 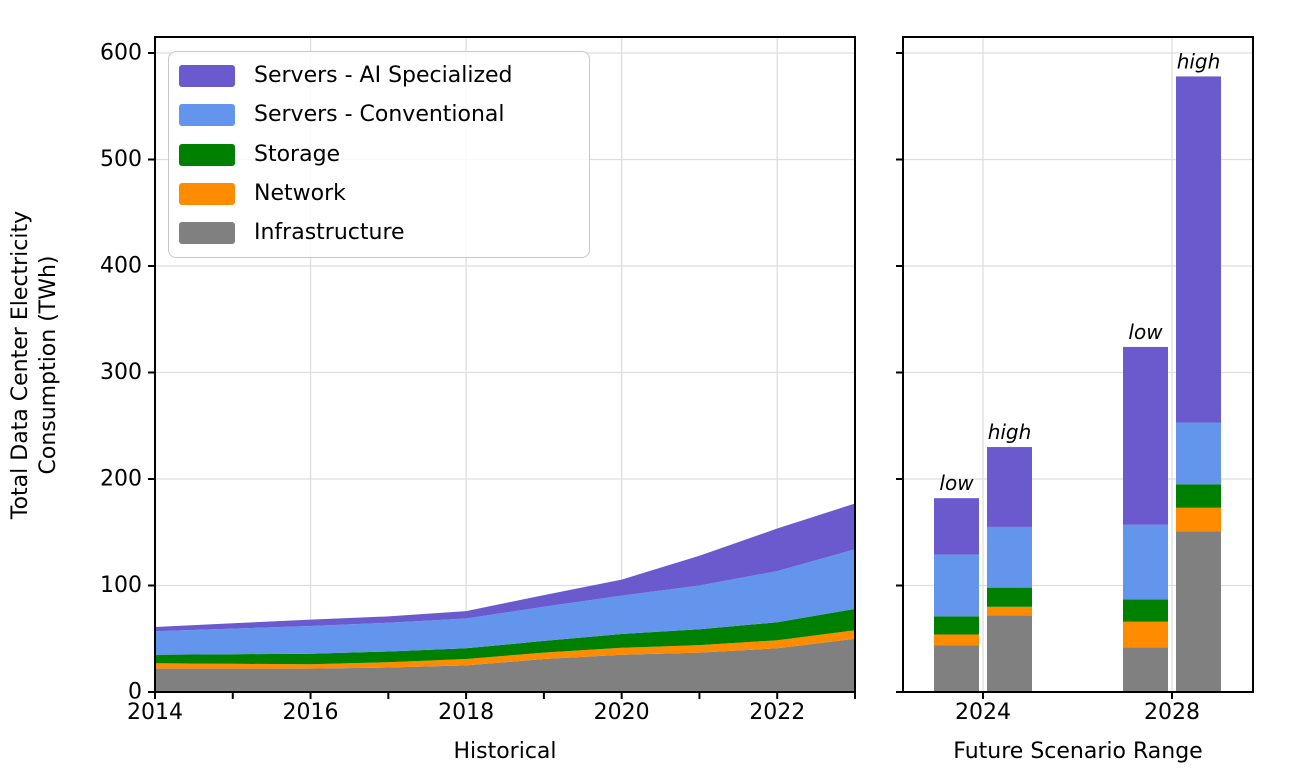 What do you see at coordinates (300, 193) in the screenshot?
I see `legend-label: Network` at bounding box center [300, 193].